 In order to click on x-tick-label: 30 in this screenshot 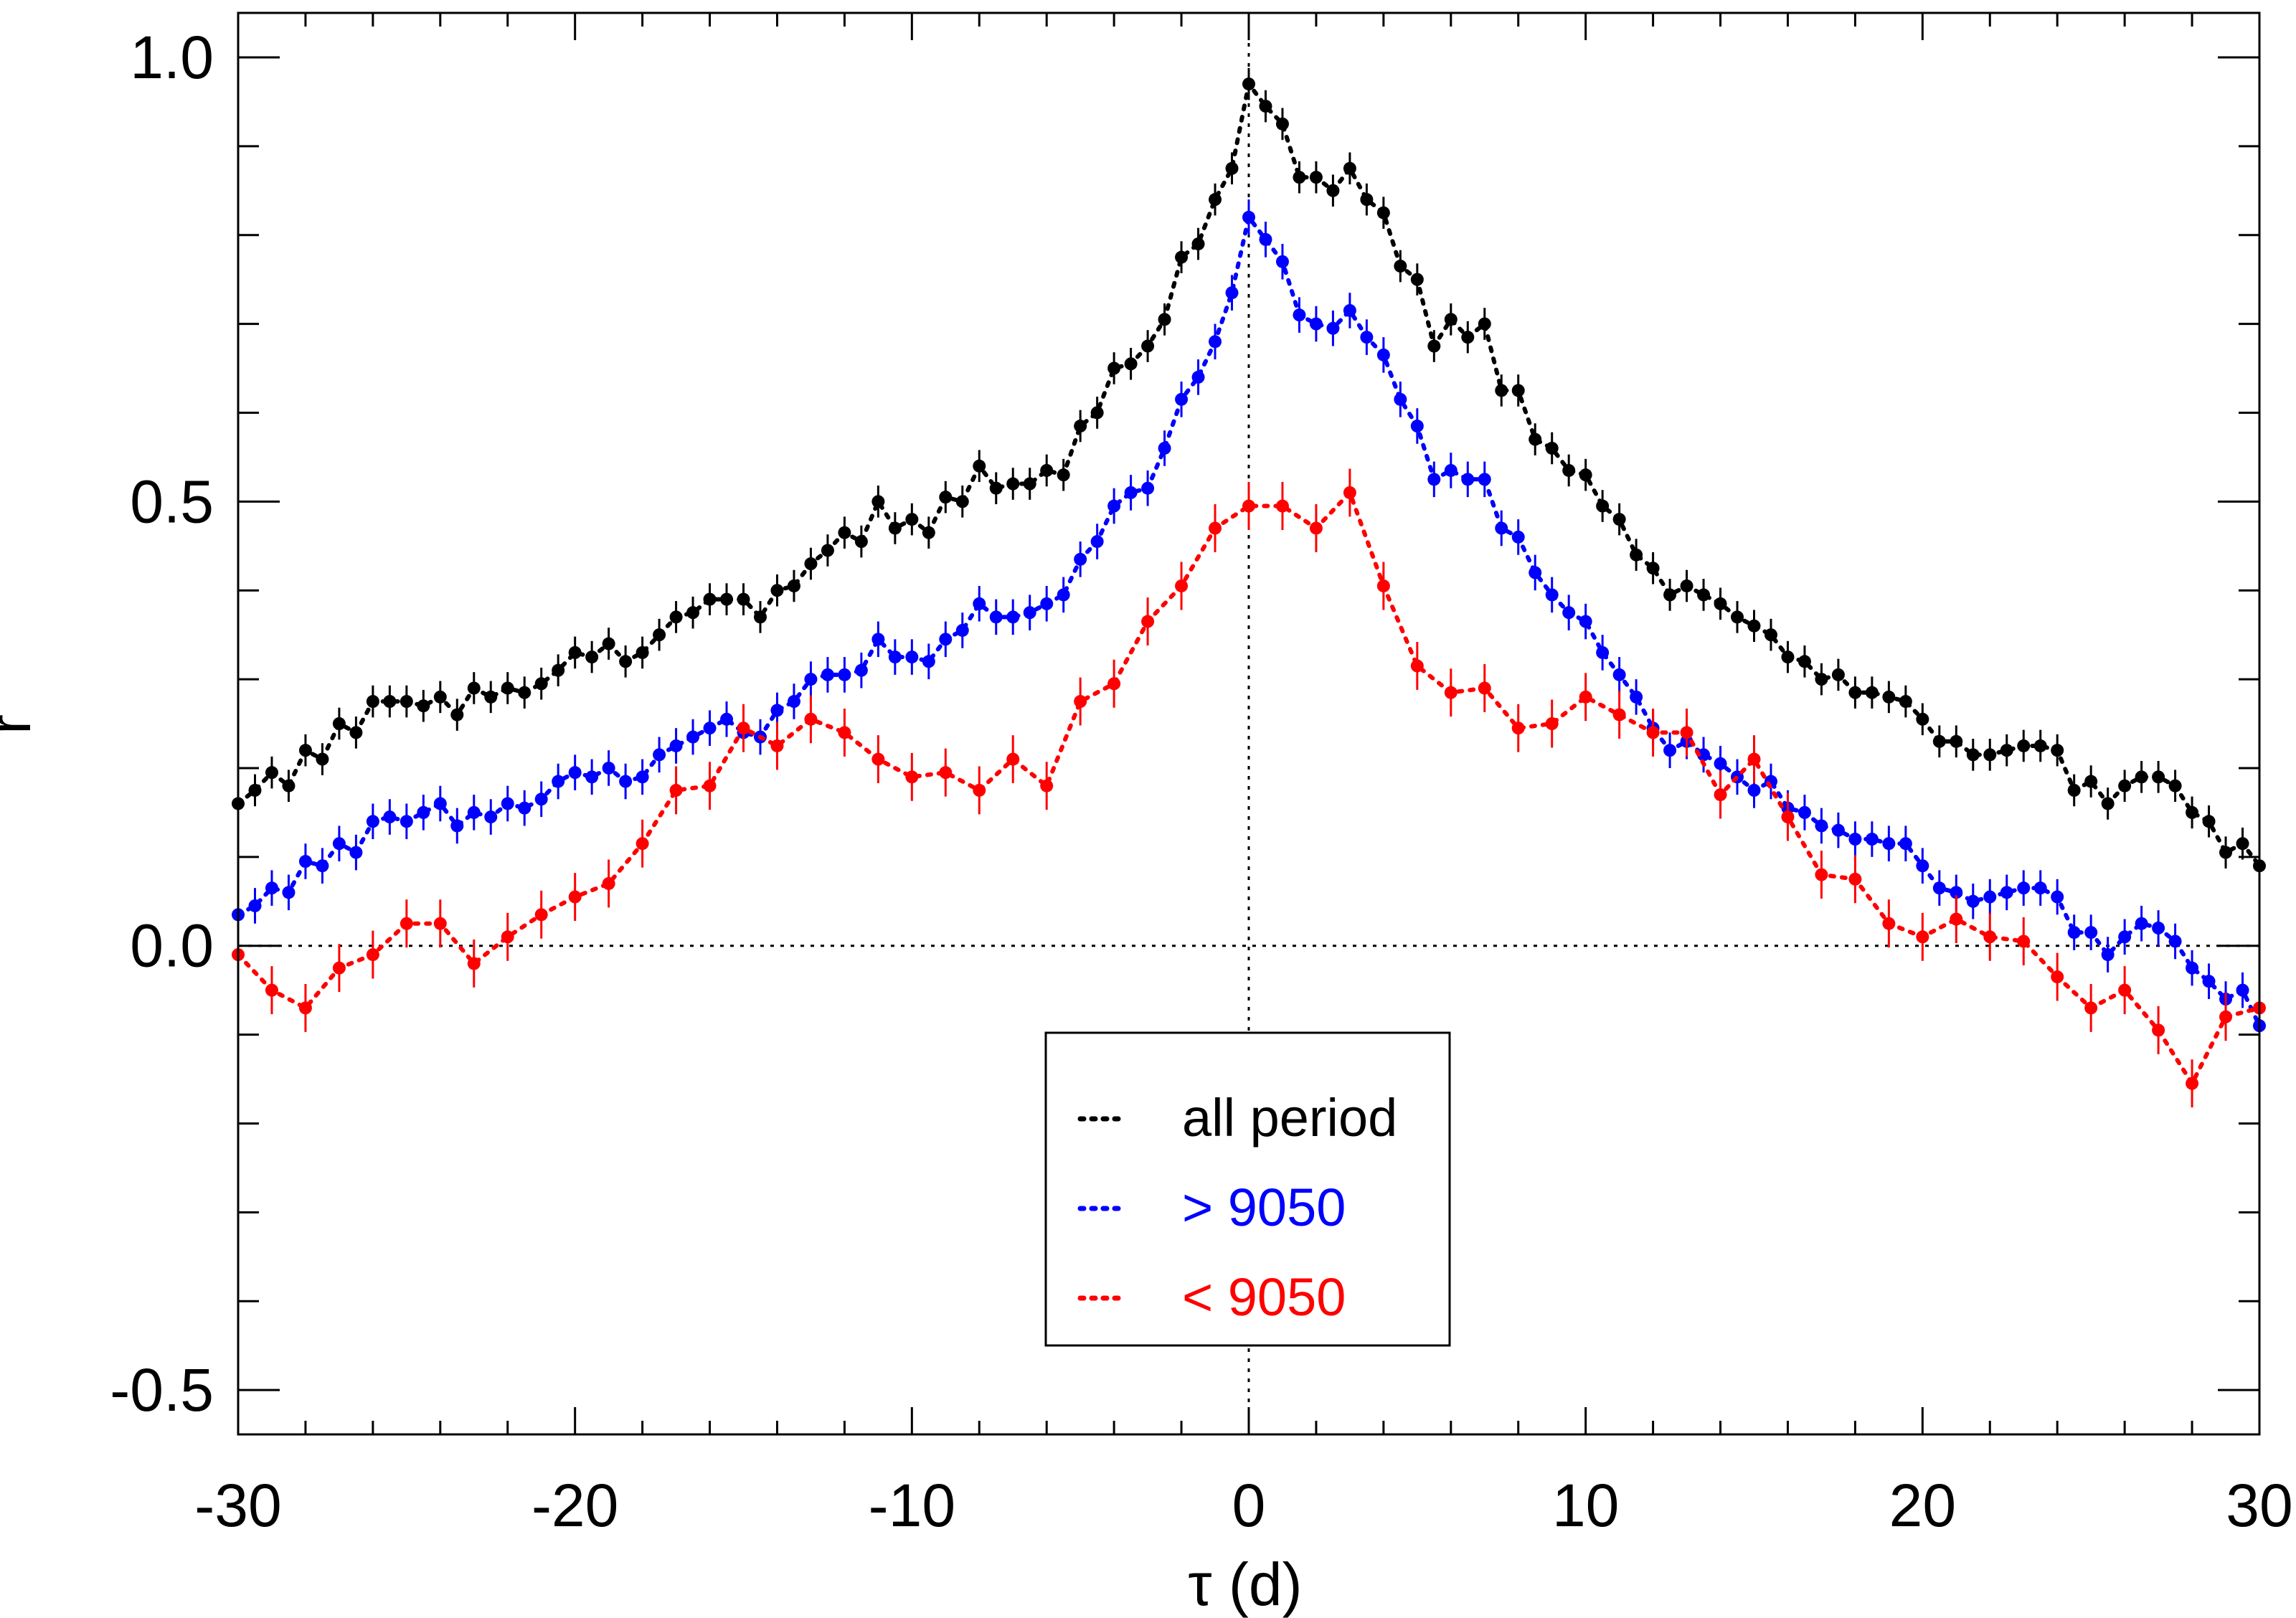, I will do `click(2259, 1505)`.